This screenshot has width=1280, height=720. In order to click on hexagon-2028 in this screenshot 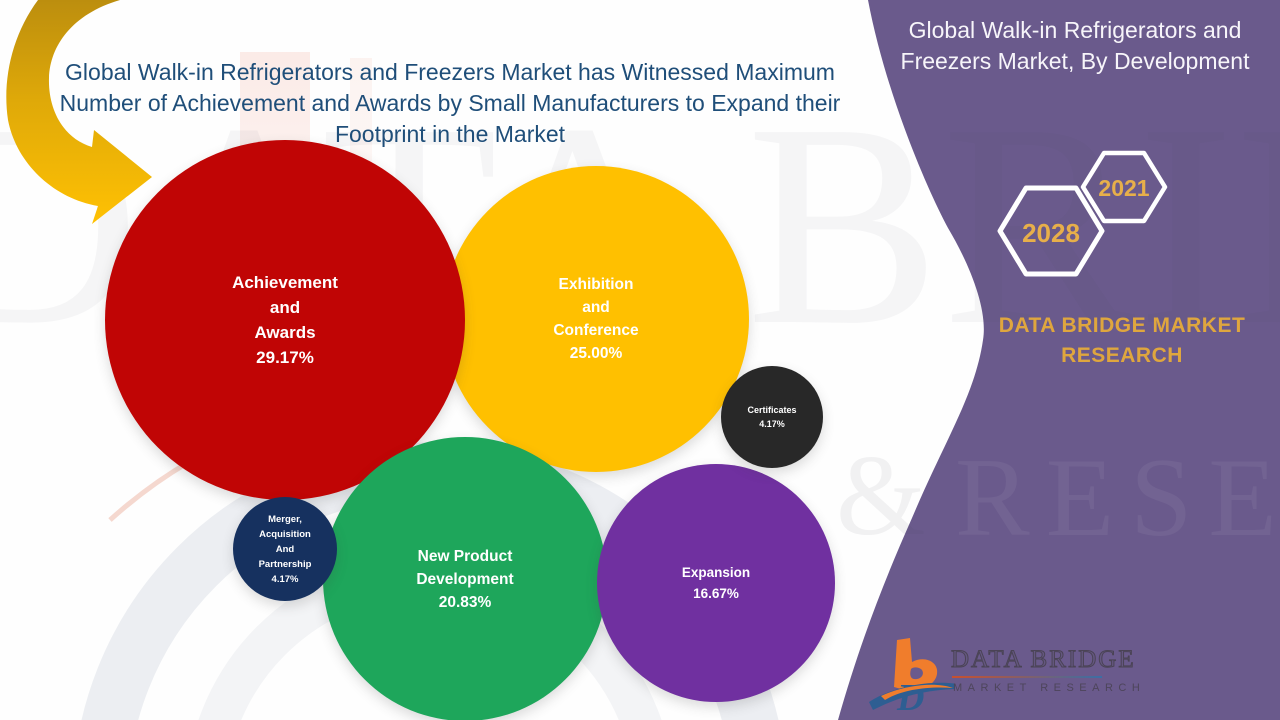, I will do `click(1051, 231)`.